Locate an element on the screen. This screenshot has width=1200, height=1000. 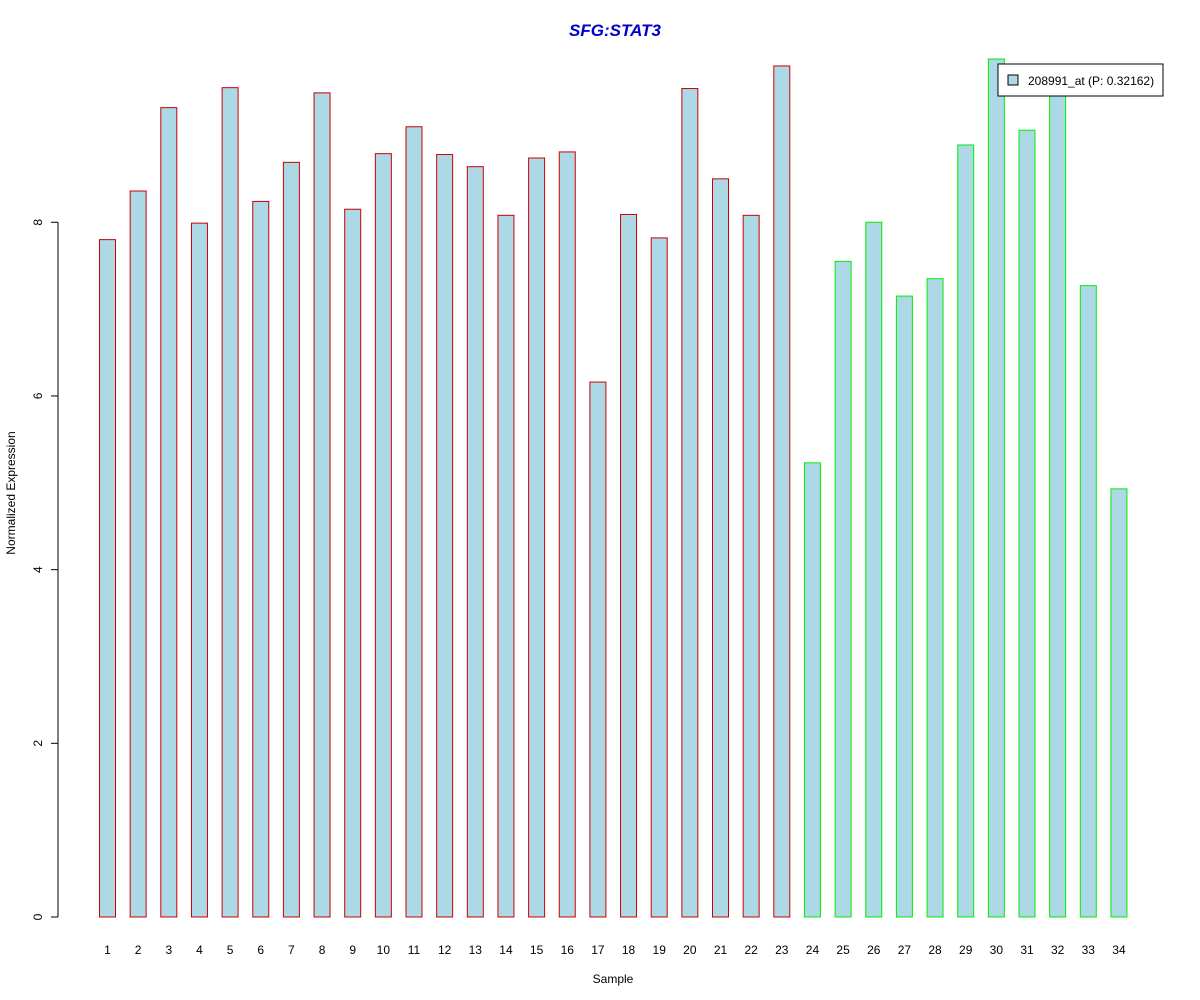
x-tick-label: 32 is located at coordinates (1058, 950).